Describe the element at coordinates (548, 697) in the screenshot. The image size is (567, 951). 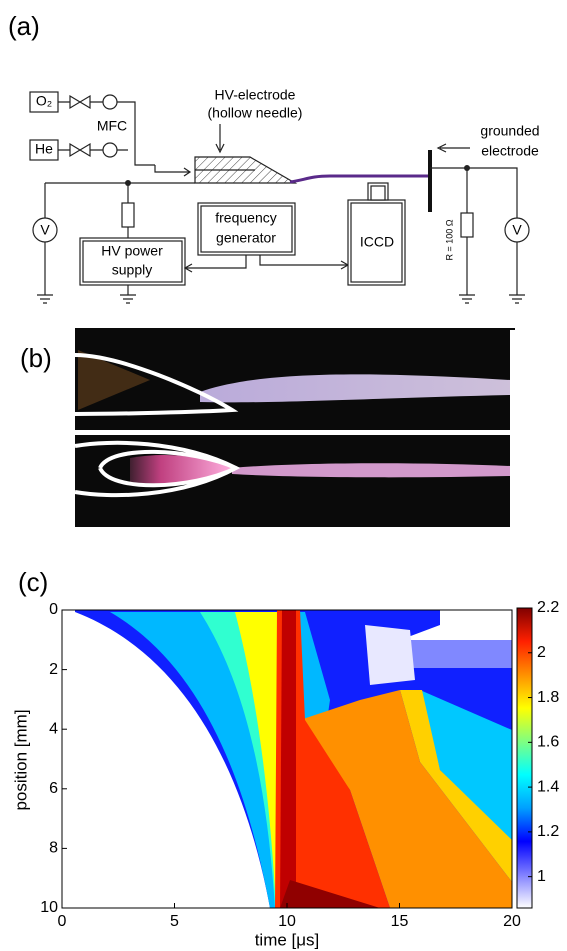
I see `colorbar-tick-label: 1.8` at that location.